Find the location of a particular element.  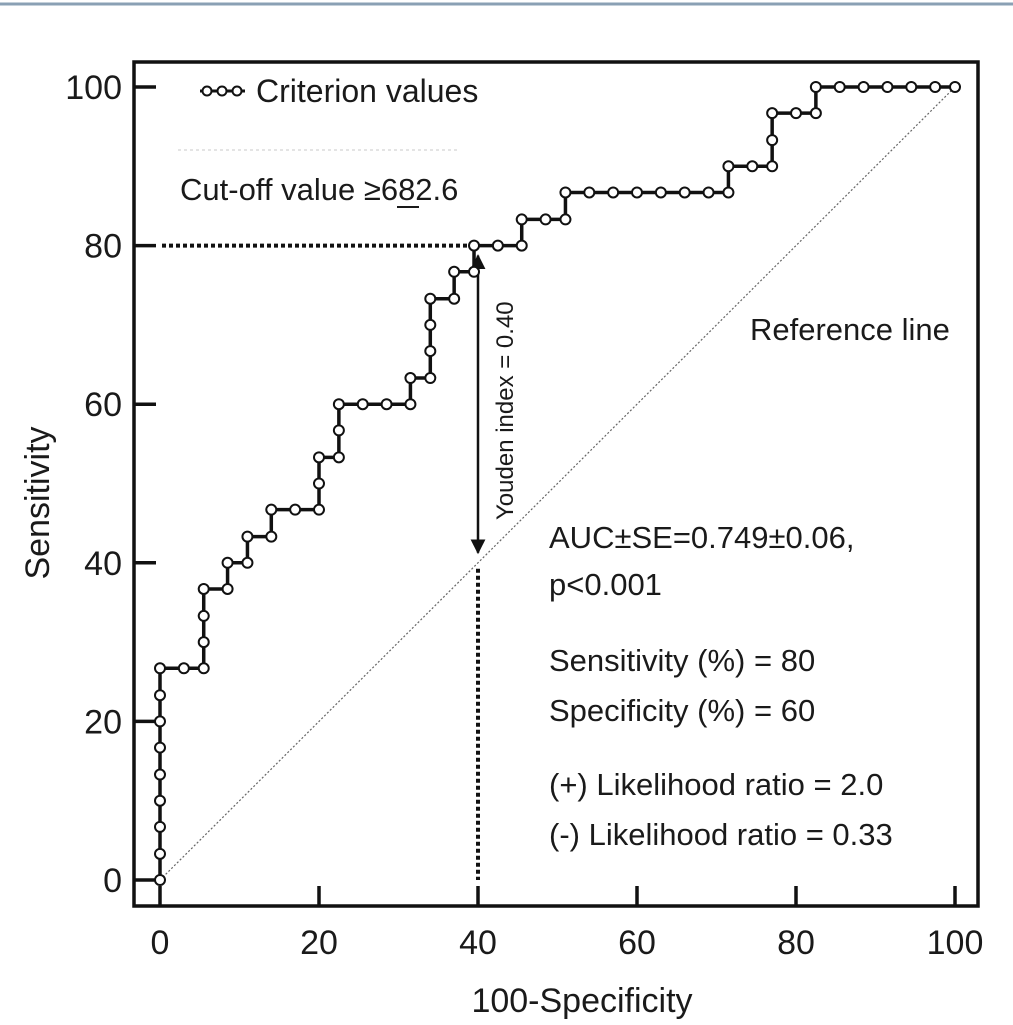

auc-line-1: AUC±SE=0.749±0.06, is located at coordinates (701, 537).